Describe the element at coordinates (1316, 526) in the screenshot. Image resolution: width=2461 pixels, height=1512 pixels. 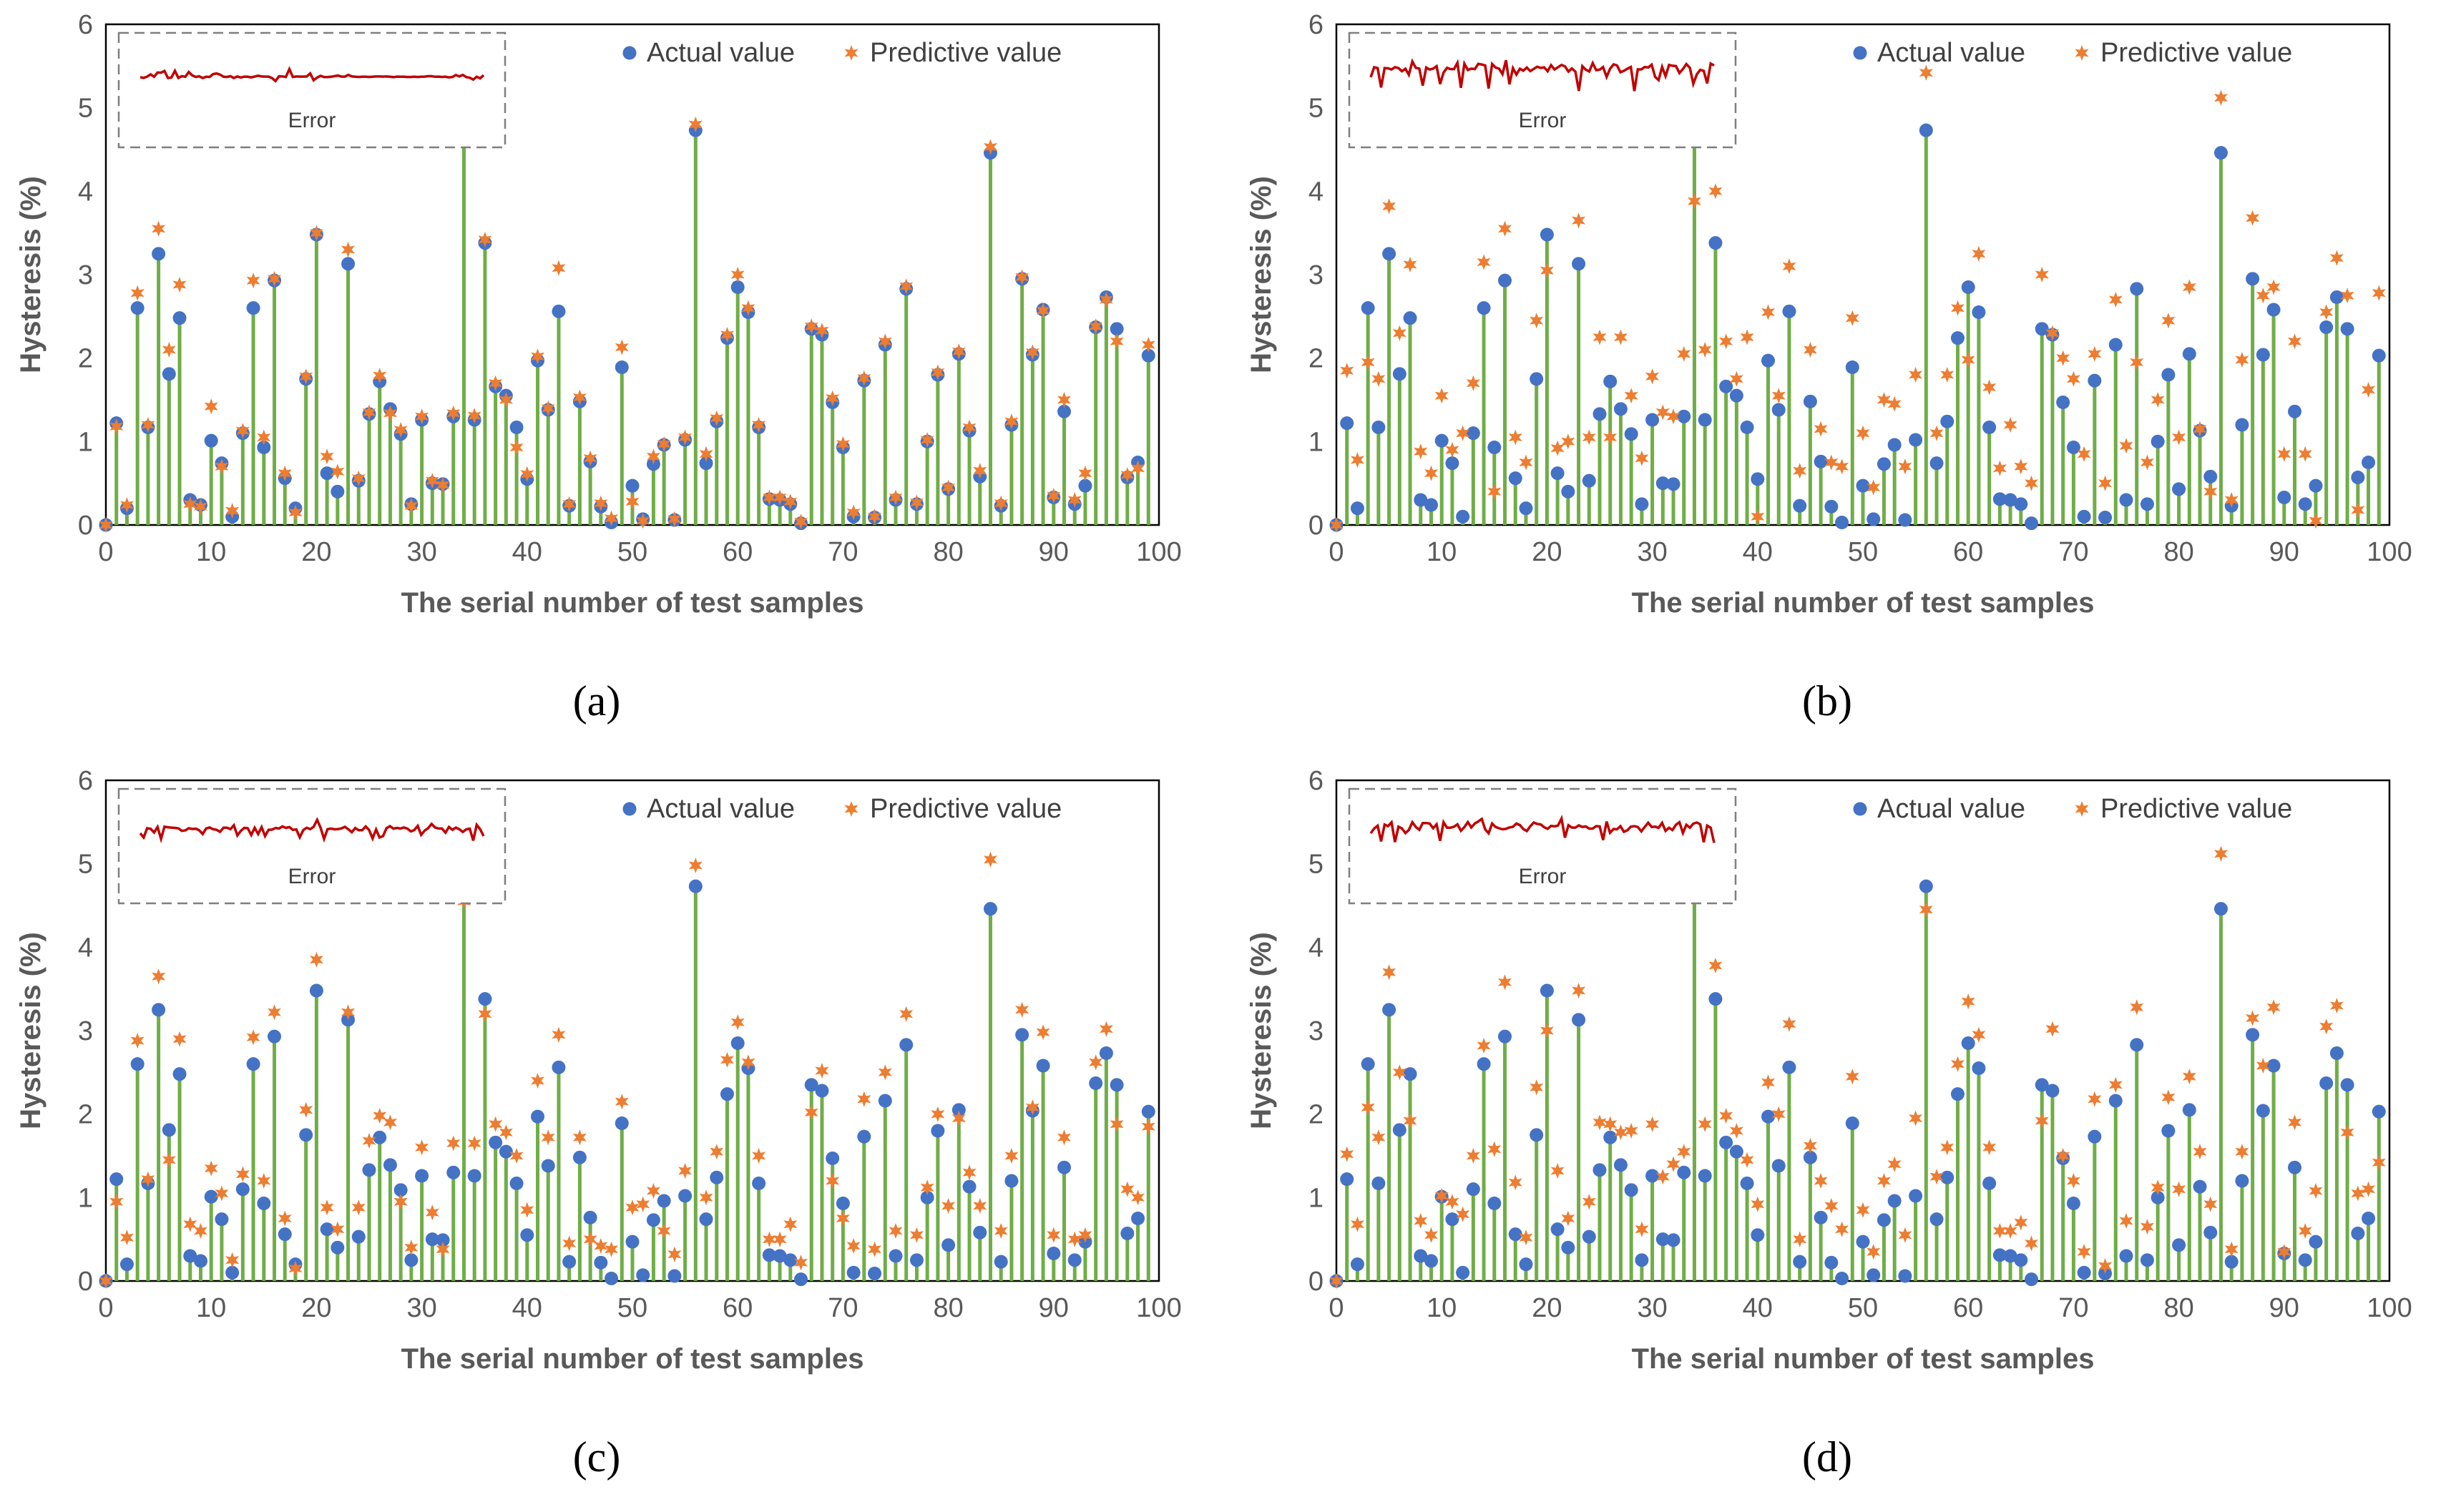
I see `y-tick-label: 0` at that location.